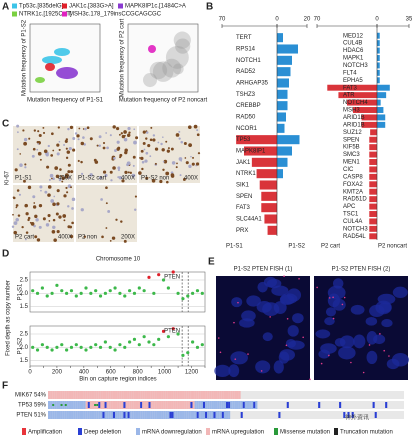 This screenshot has width=412, height=439. What do you see at coordinates (8, 177) in the screenshot?
I see `stain-label: Ki-67` at bounding box center [8, 177].